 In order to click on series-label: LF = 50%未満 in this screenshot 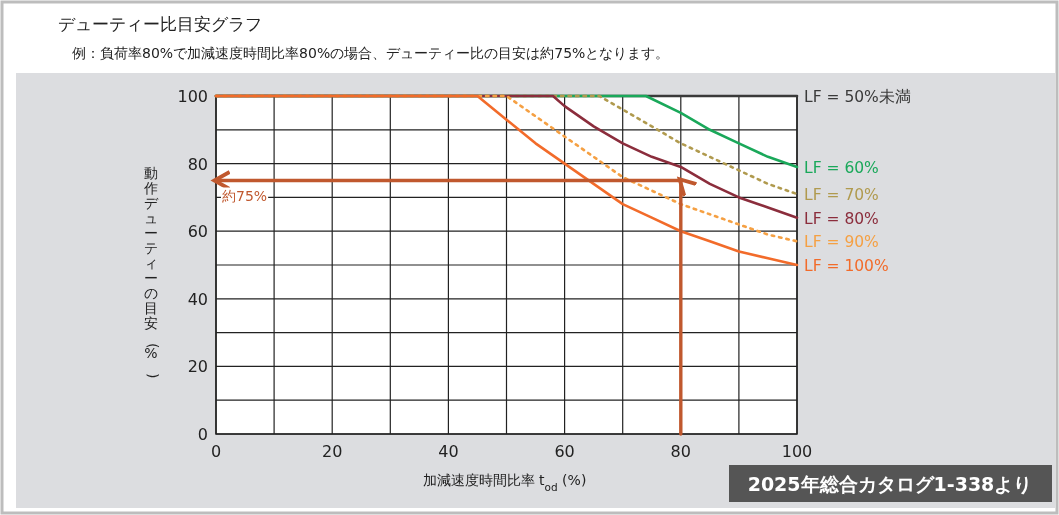, I will do `click(857, 97)`.